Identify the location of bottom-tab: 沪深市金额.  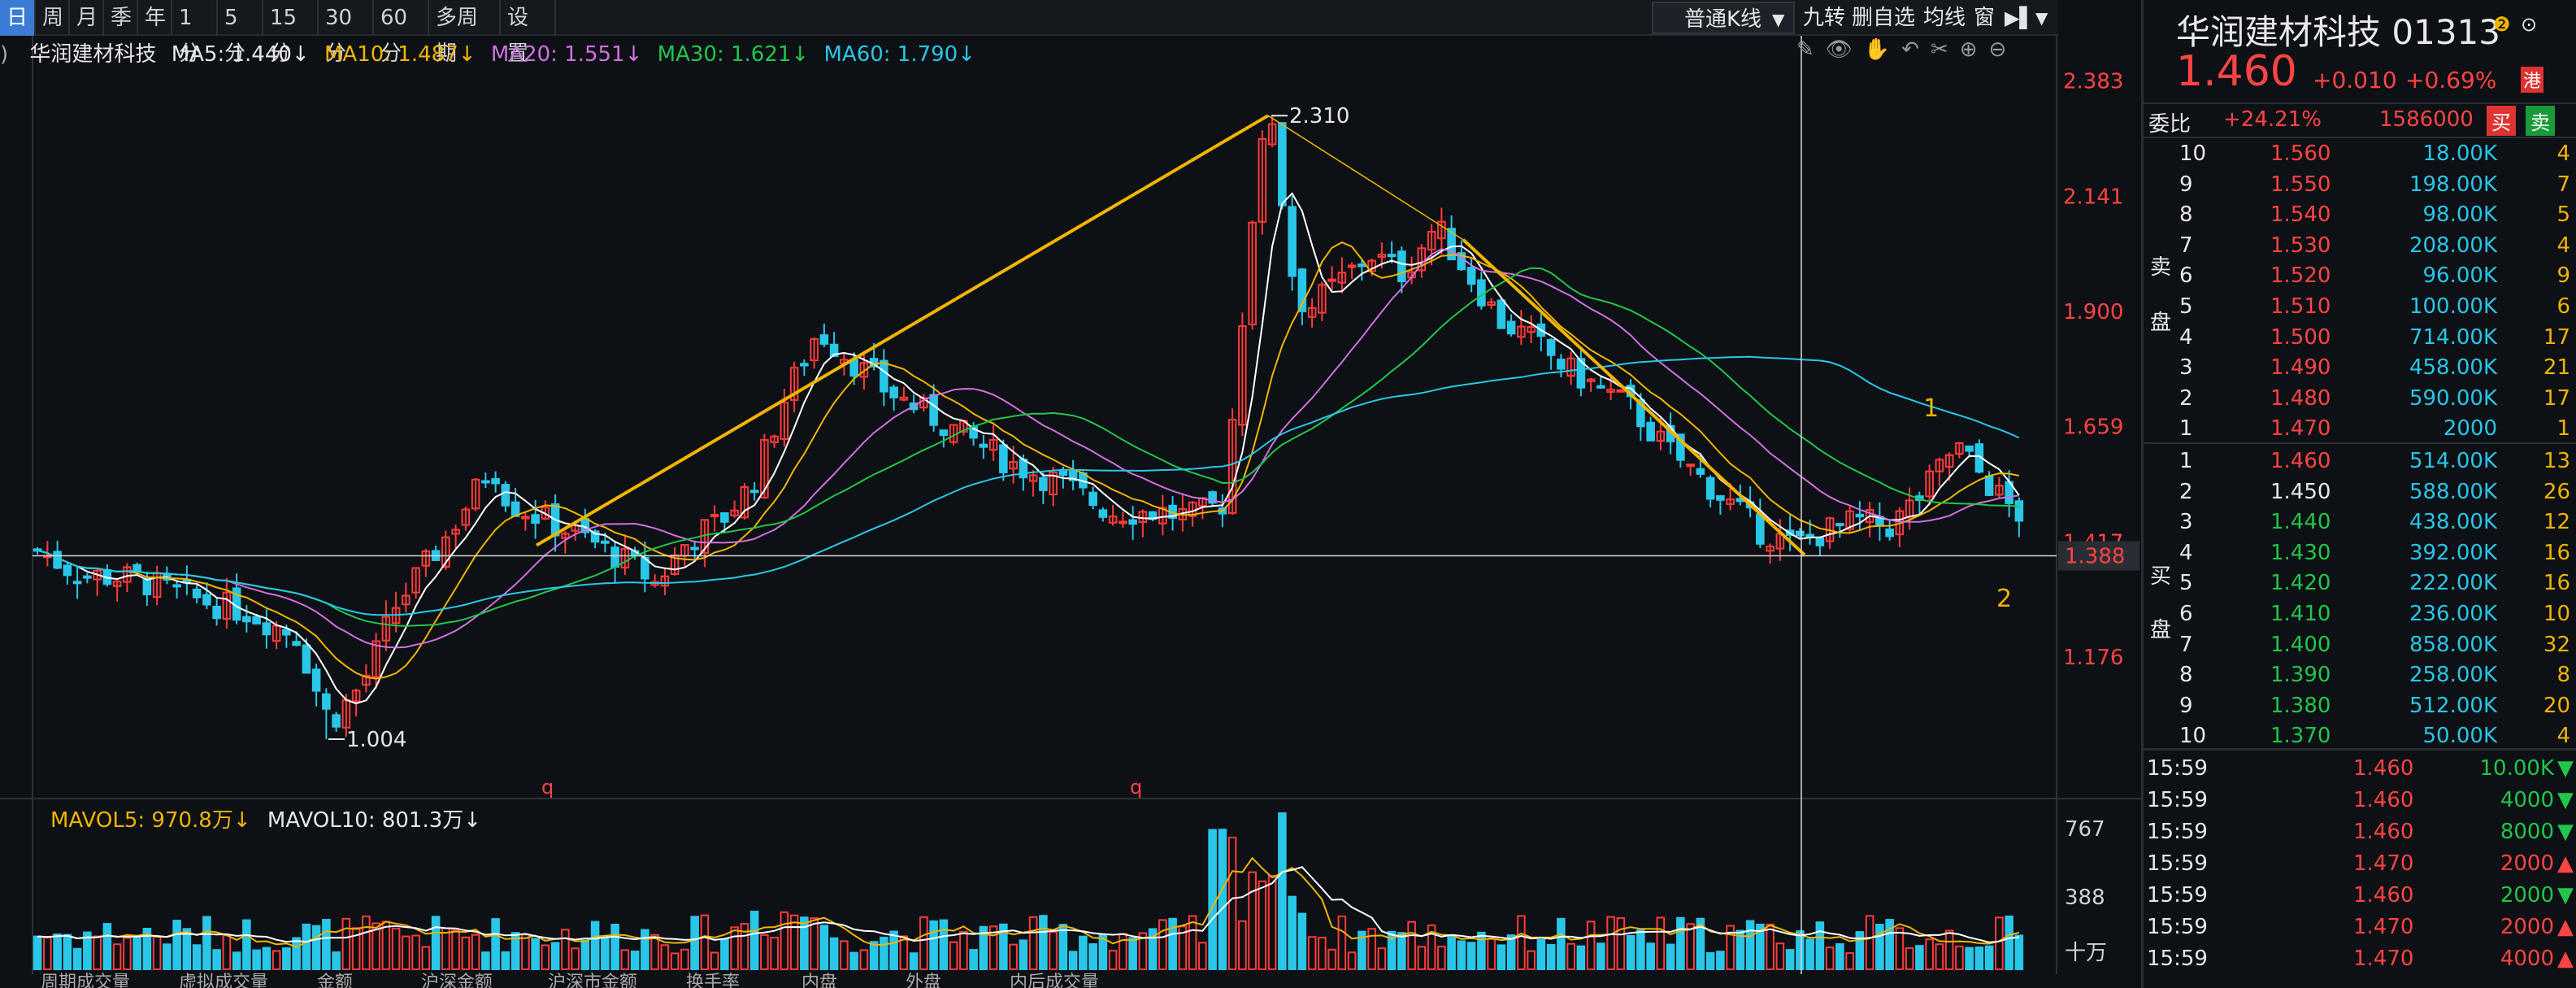
(593, 980).